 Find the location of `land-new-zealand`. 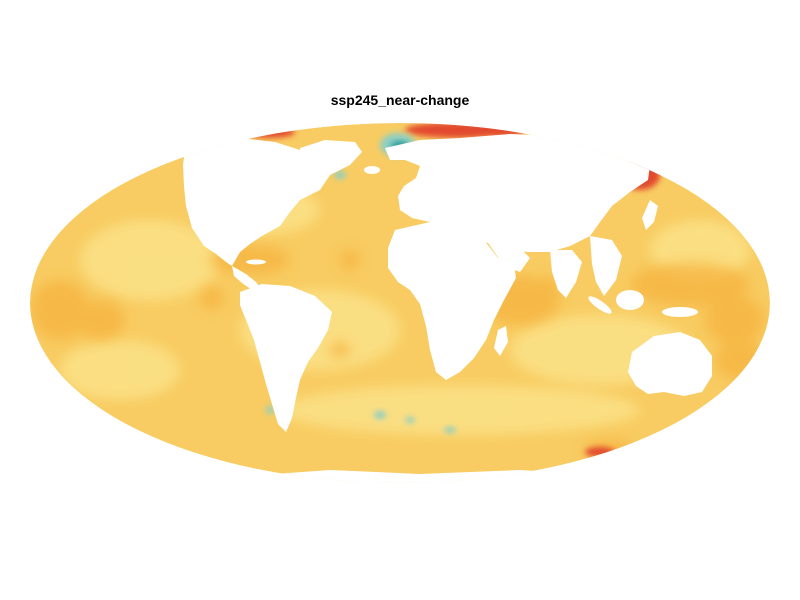

land-new-zealand is located at coordinates (740, 406).